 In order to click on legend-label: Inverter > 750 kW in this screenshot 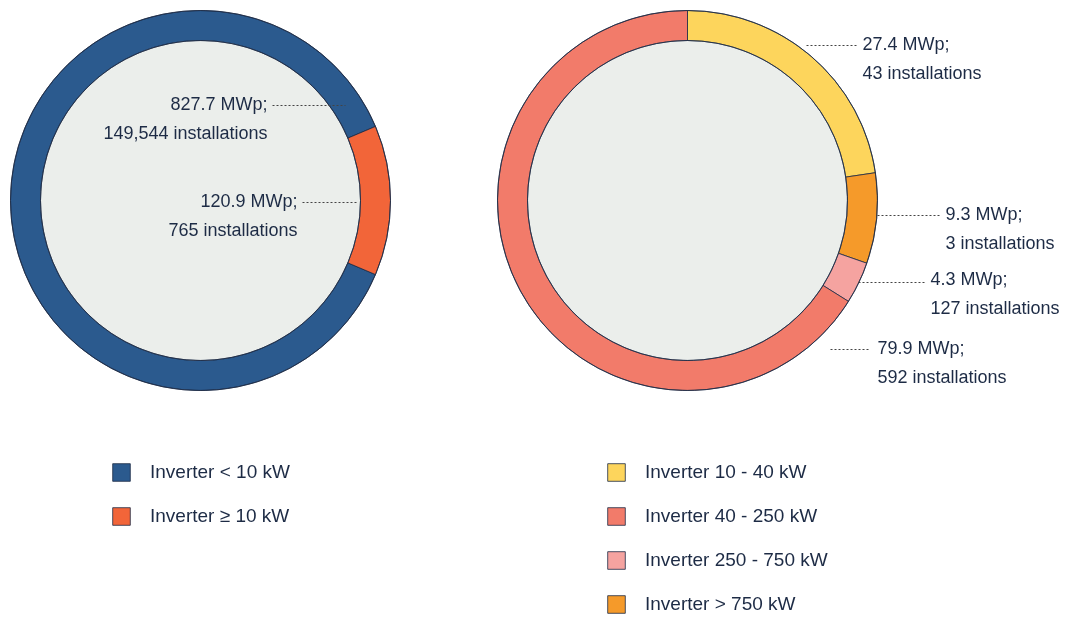, I will do `click(720, 604)`.